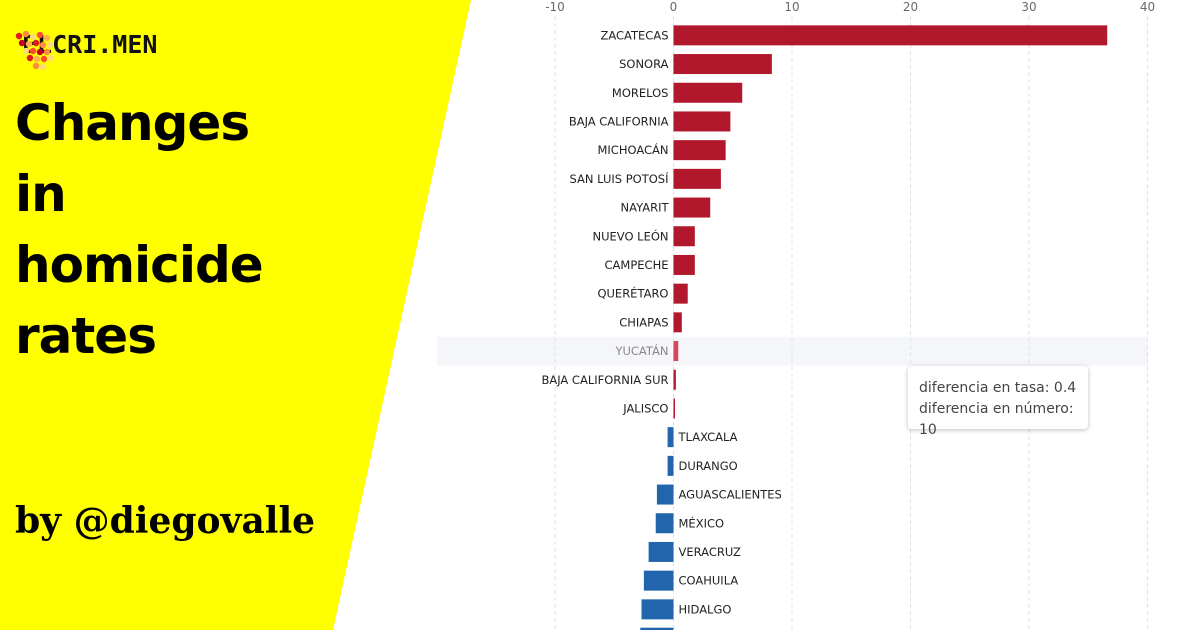 Image resolution: width=1200 pixels, height=635 pixels. What do you see at coordinates (910, 7) in the screenshot?
I see `x-tick-label: 20` at bounding box center [910, 7].